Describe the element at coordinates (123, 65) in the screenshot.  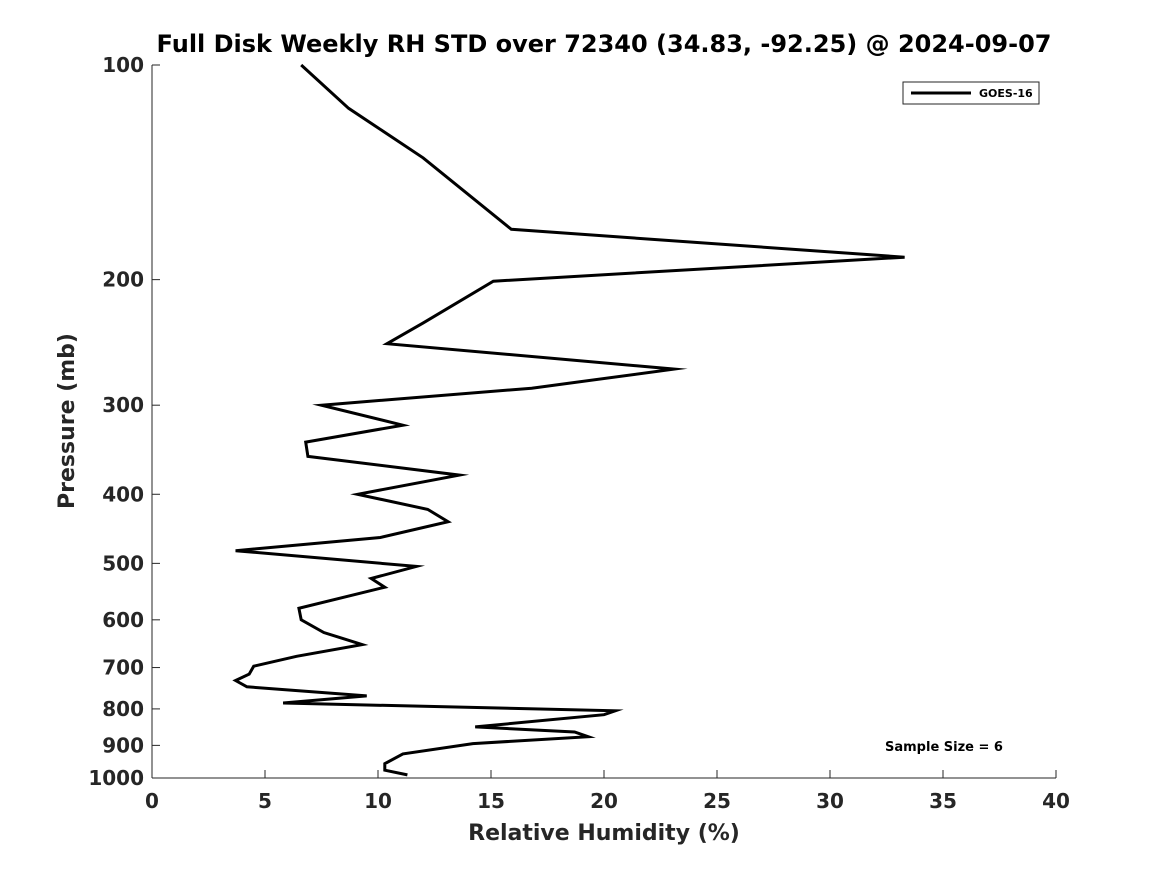
I see `y-tick-label: 100` at that location.